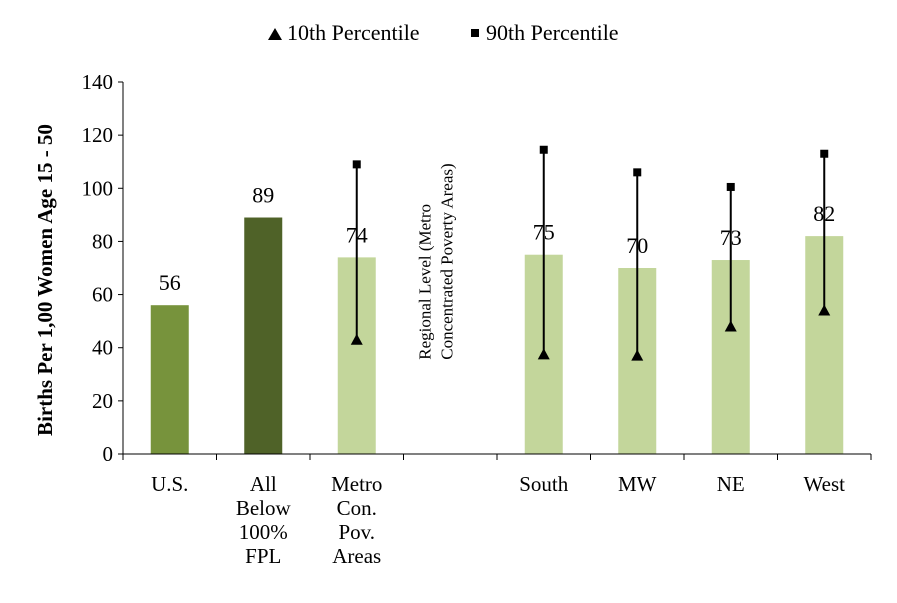 The image size is (897, 603). What do you see at coordinates (356, 484) in the screenshot?
I see `x-tick-label: Metro` at bounding box center [356, 484].